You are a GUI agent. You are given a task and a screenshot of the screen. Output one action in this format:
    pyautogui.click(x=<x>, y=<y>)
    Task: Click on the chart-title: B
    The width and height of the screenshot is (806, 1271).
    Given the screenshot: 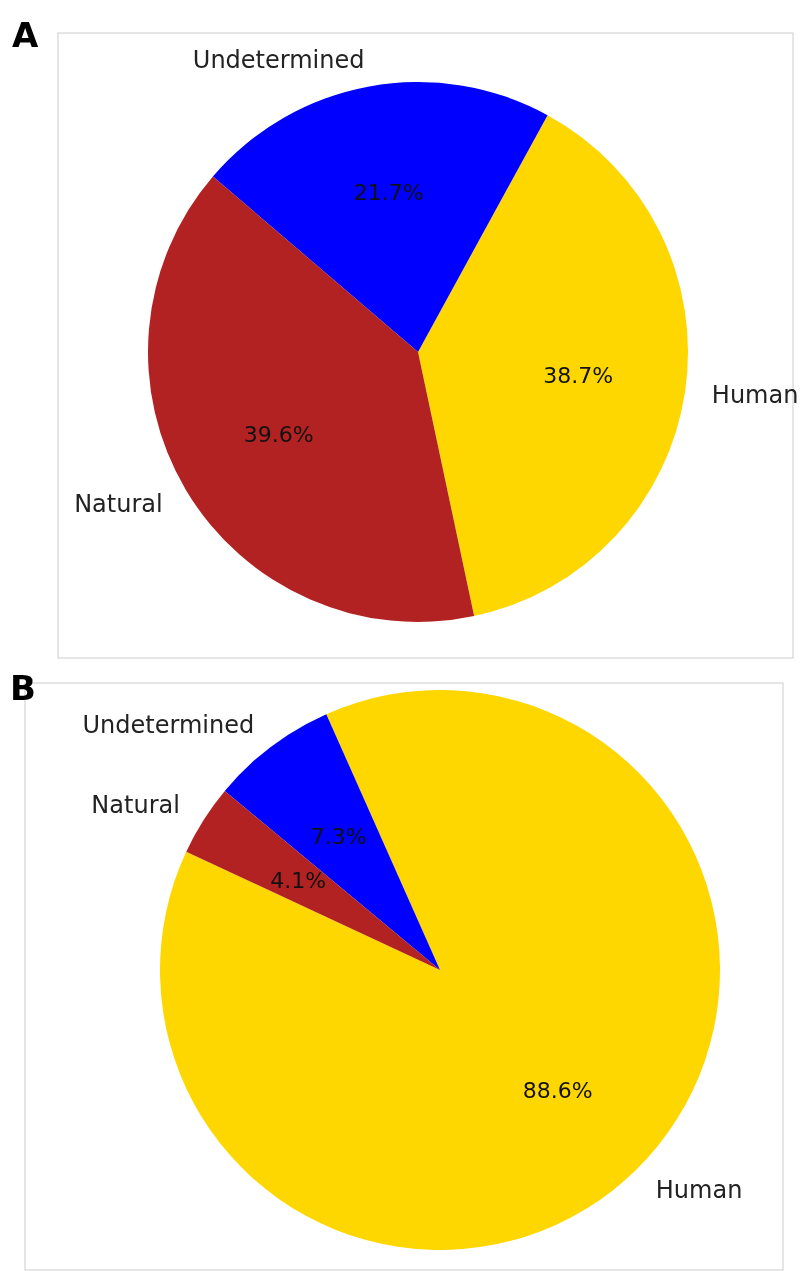 What is the action you would take?
    pyautogui.click(x=23, y=688)
    